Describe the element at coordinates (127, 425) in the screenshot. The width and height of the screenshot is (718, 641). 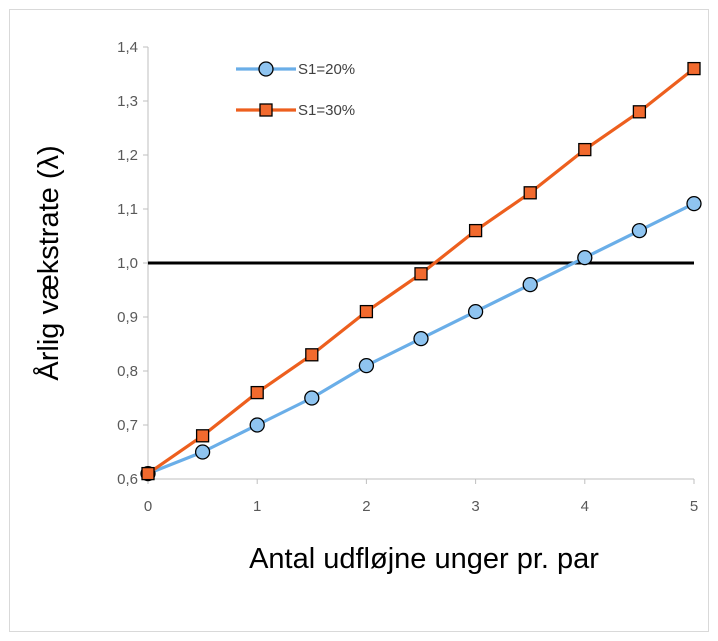
I see `y-tick-label: 0,7` at that location.